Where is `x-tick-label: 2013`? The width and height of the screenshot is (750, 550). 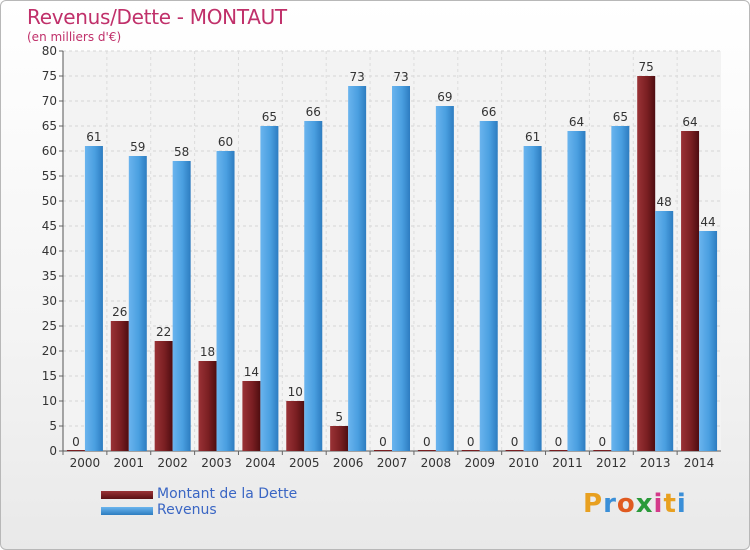
x-tick-label: 2013 is located at coordinates (655, 463).